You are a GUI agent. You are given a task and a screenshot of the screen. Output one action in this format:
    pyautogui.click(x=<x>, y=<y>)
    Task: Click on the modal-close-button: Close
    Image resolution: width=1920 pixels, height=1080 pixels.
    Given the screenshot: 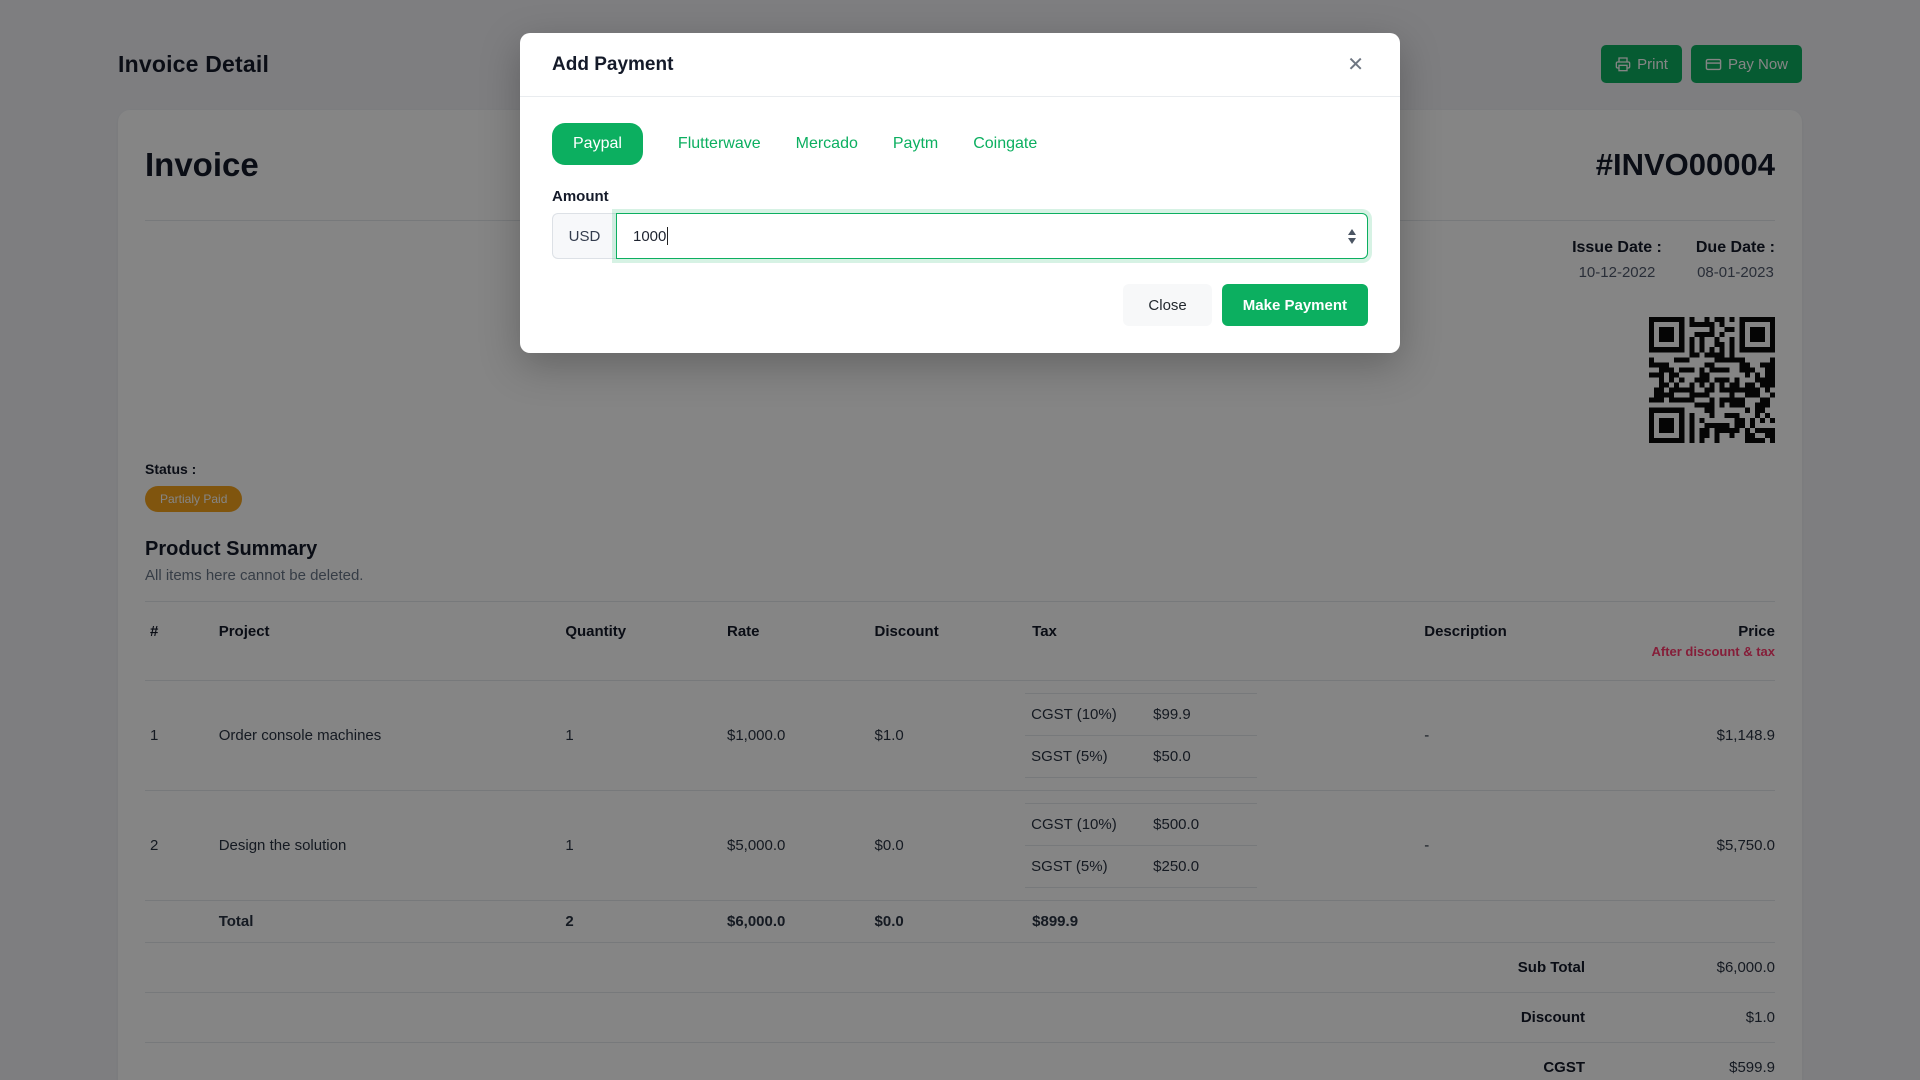 What is the action you would take?
    pyautogui.click(x=1167, y=305)
    